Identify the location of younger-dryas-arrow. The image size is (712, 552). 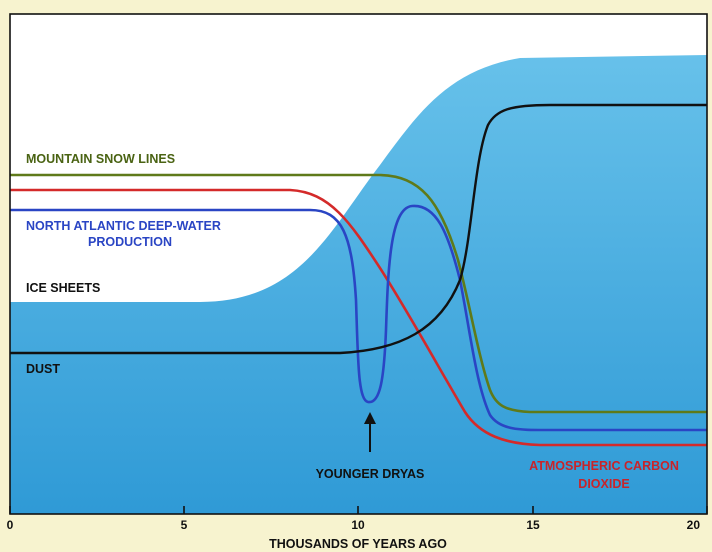
(370, 432).